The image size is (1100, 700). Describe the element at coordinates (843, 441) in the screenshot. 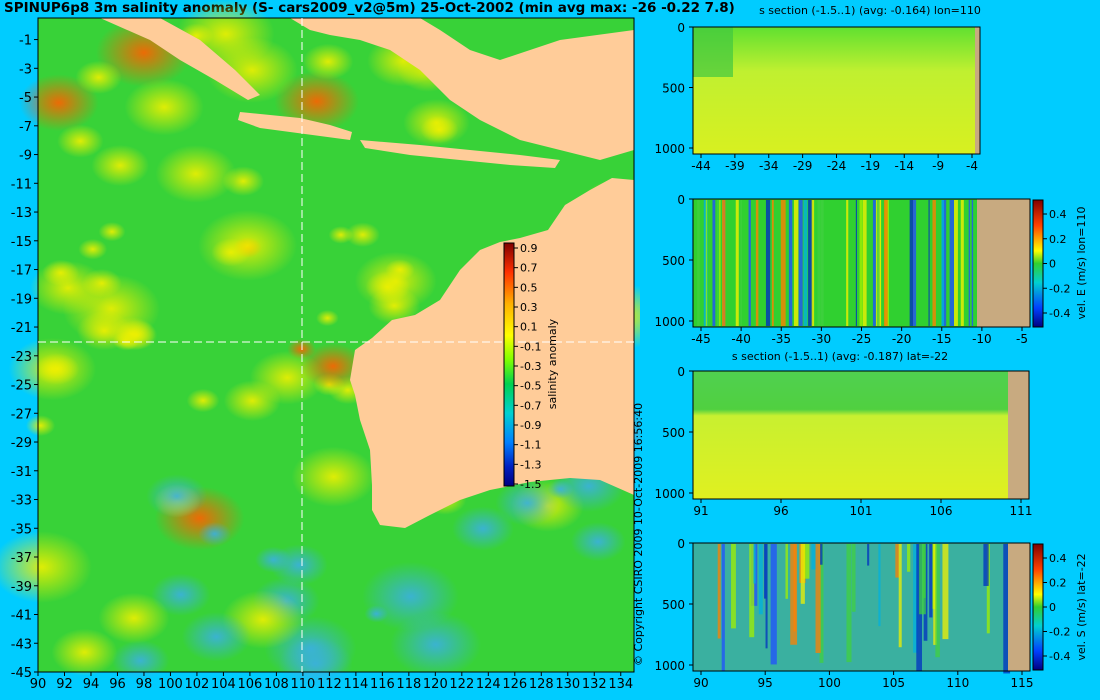

I see `panel-s-section-lat: 91 96 101 106 111 0 500 1000` at that location.